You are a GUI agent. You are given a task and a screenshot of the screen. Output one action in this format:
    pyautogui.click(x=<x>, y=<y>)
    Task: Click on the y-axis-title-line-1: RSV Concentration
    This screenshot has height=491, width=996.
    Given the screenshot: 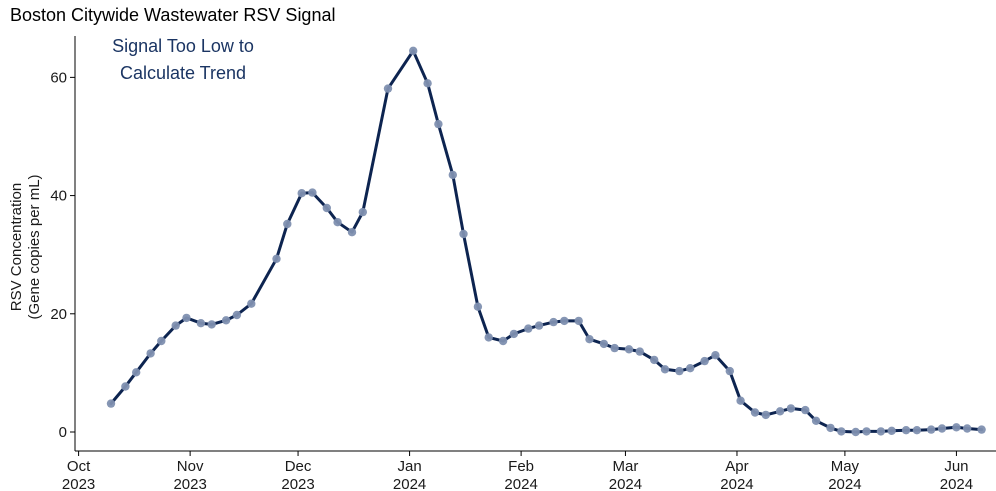 What is the action you would take?
    pyautogui.click(x=16, y=247)
    